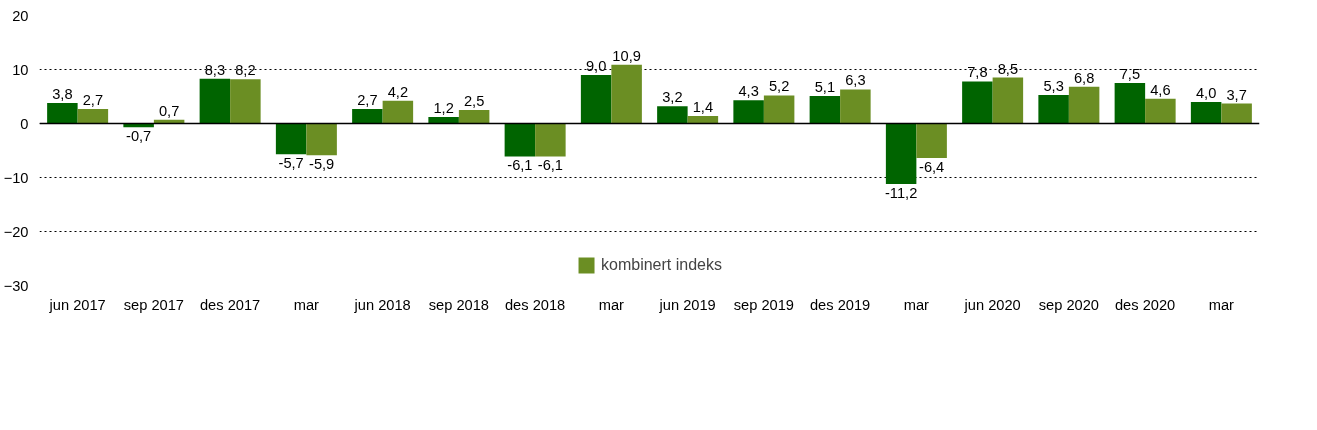  I want to click on data-label: 4,2, so click(398, 91).